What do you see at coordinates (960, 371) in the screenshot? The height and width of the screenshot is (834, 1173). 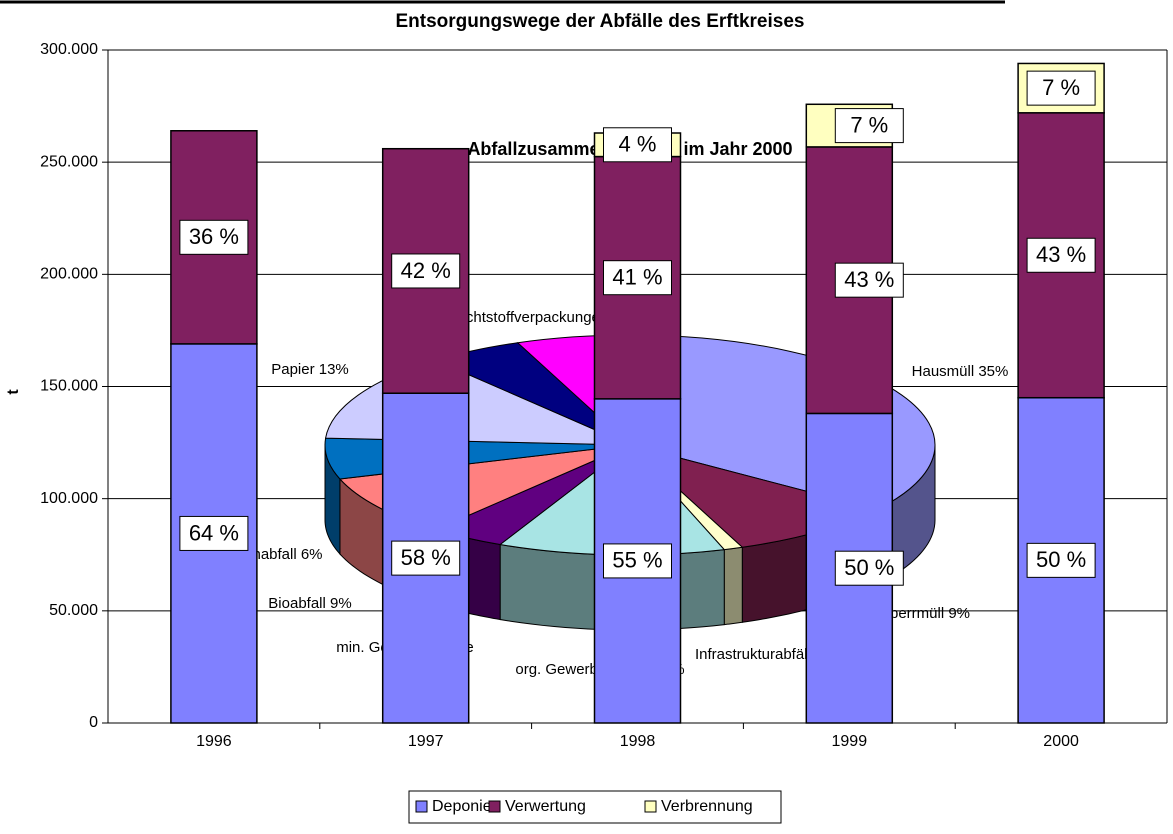 I see `pie-label: Hausmüll 35%` at bounding box center [960, 371].